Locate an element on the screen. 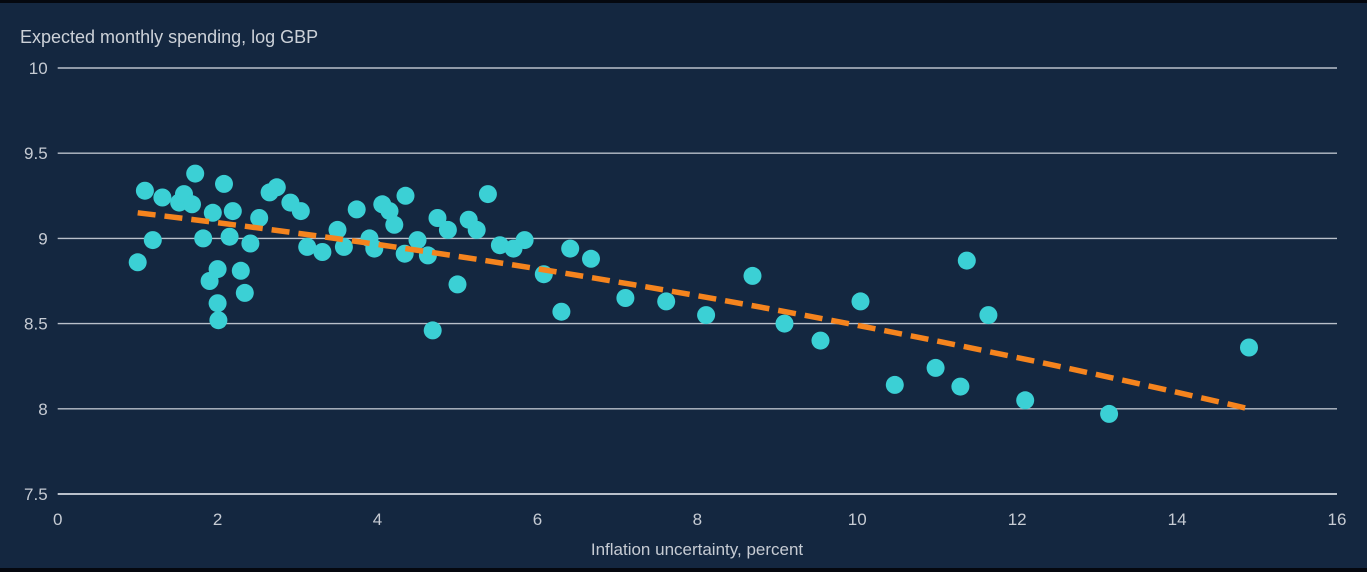 This screenshot has width=1367, height=572. y-tick-label: 8.5 is located at coordinates (36, 324).